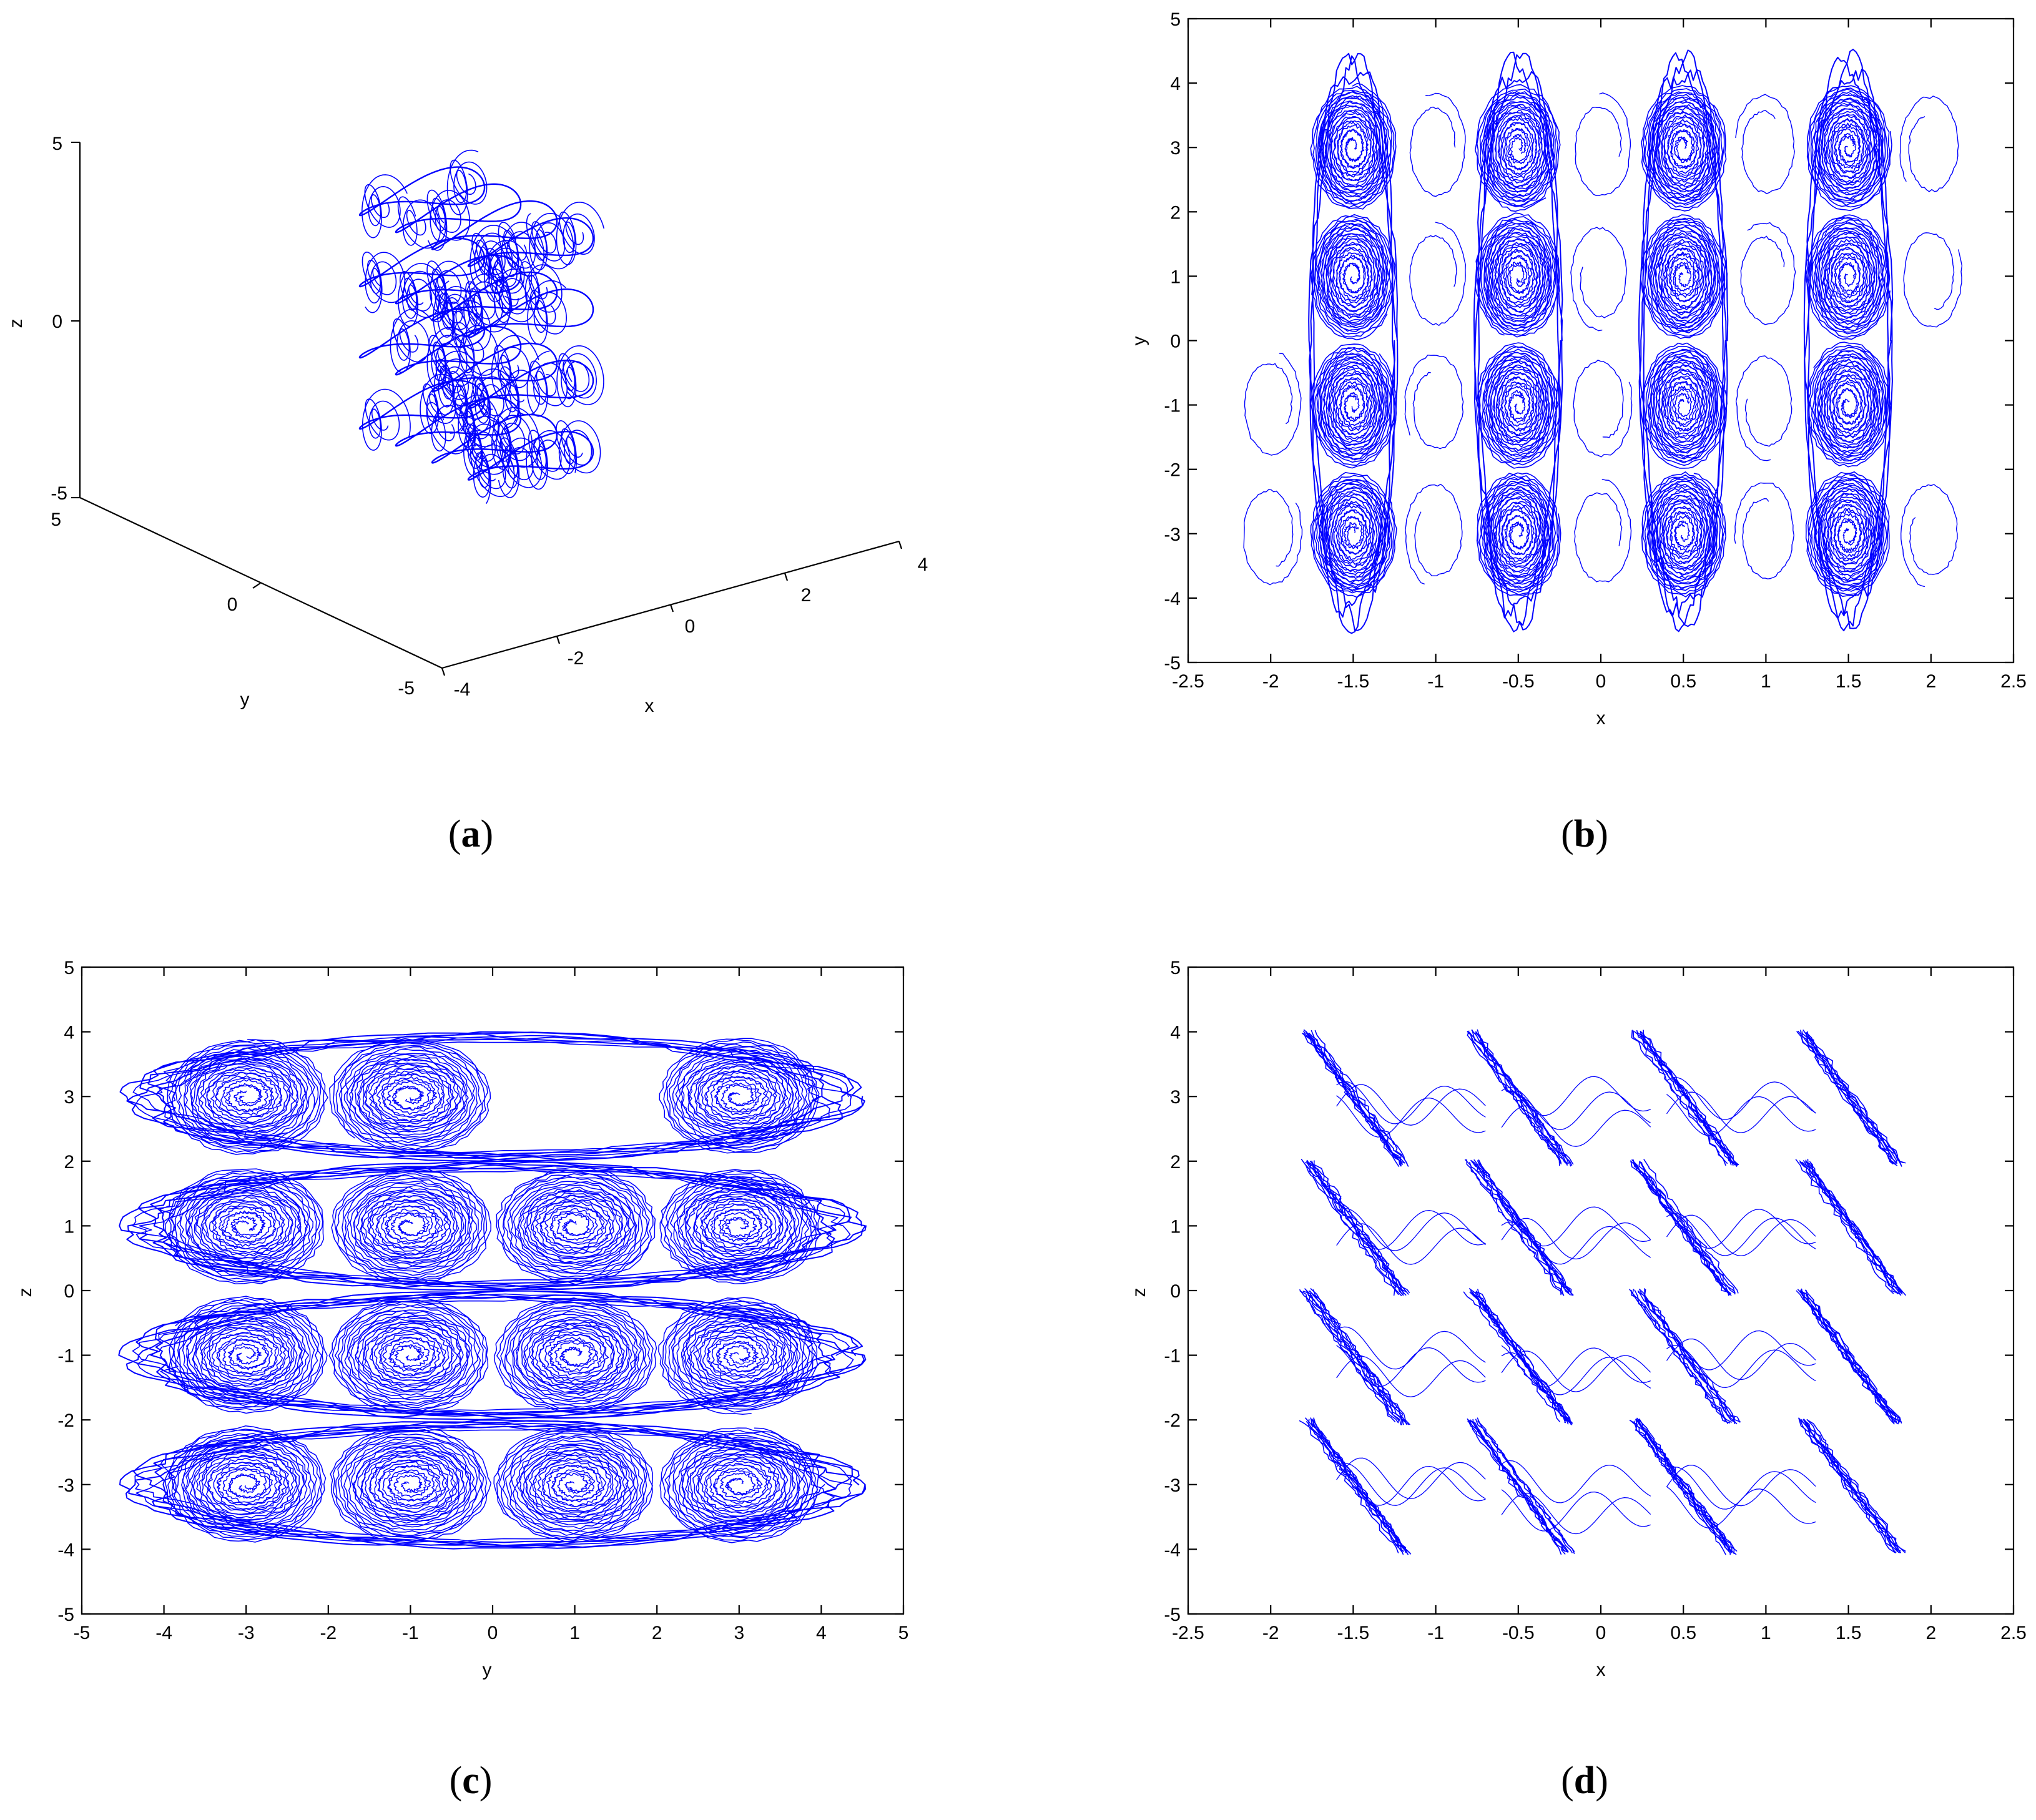  What do you see at coordinates (69, 968) in the screenshot?
I see `panel-c-y-tick-label: 5` at bounding box center [69, 968].